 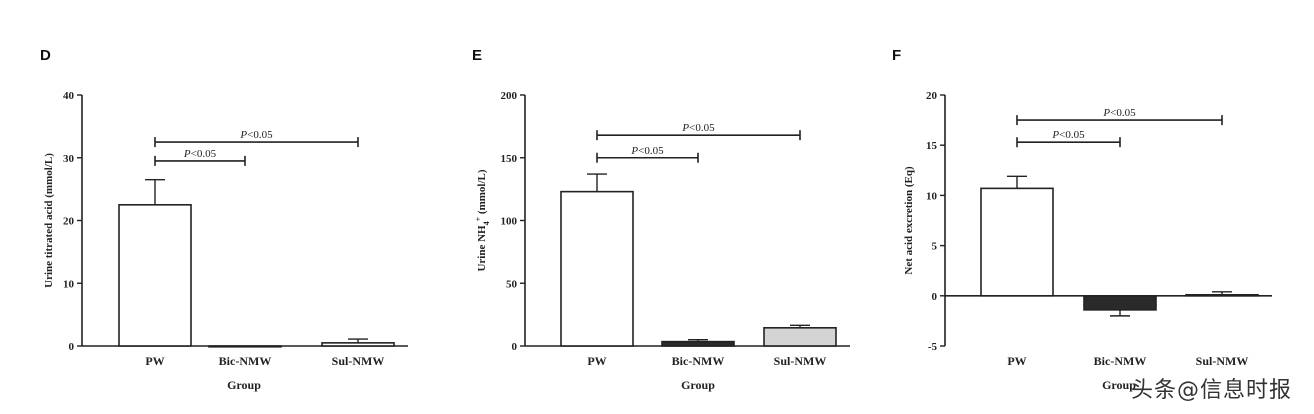 I want to click on y-axis-label: Urine NH4+ (mmol/L), so click(x=482, y=220).